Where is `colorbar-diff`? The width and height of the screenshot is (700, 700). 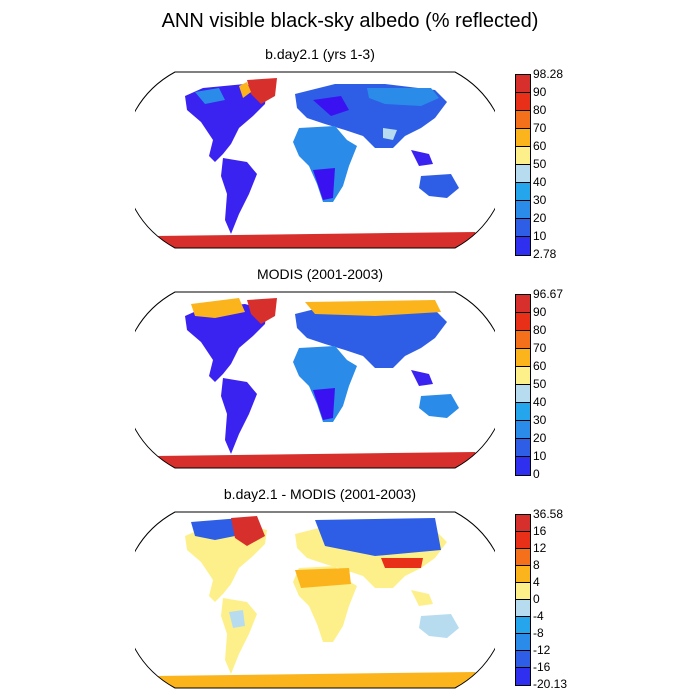
colorbar-diff is located at coordinates (523, 600).